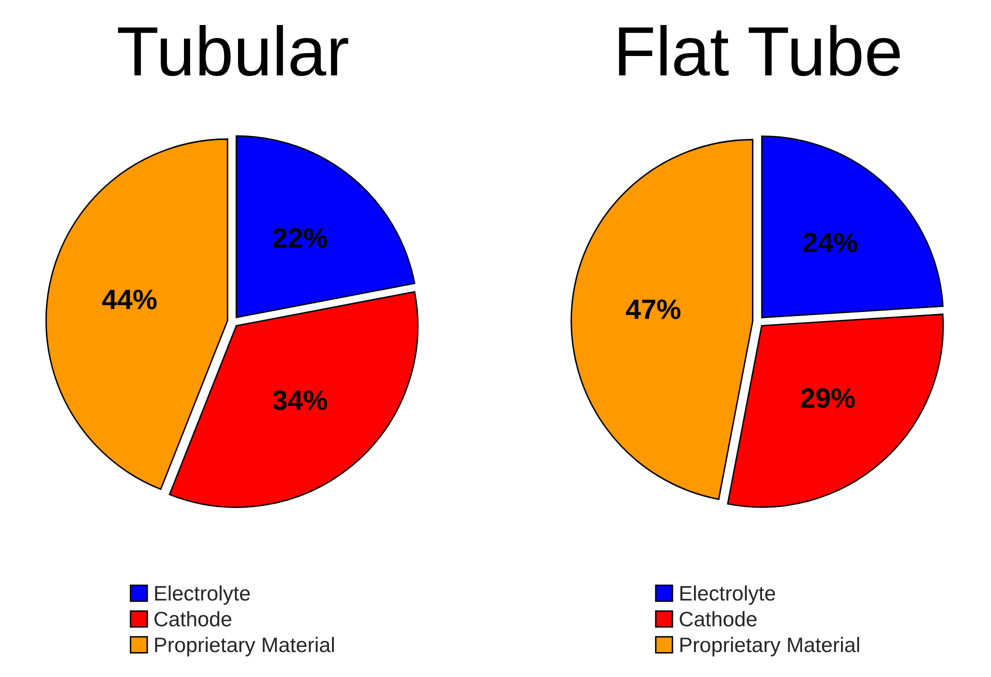  Describe the element at coordinates (830, 242) in the screenshot. I see `data-label: 24%` at that location.